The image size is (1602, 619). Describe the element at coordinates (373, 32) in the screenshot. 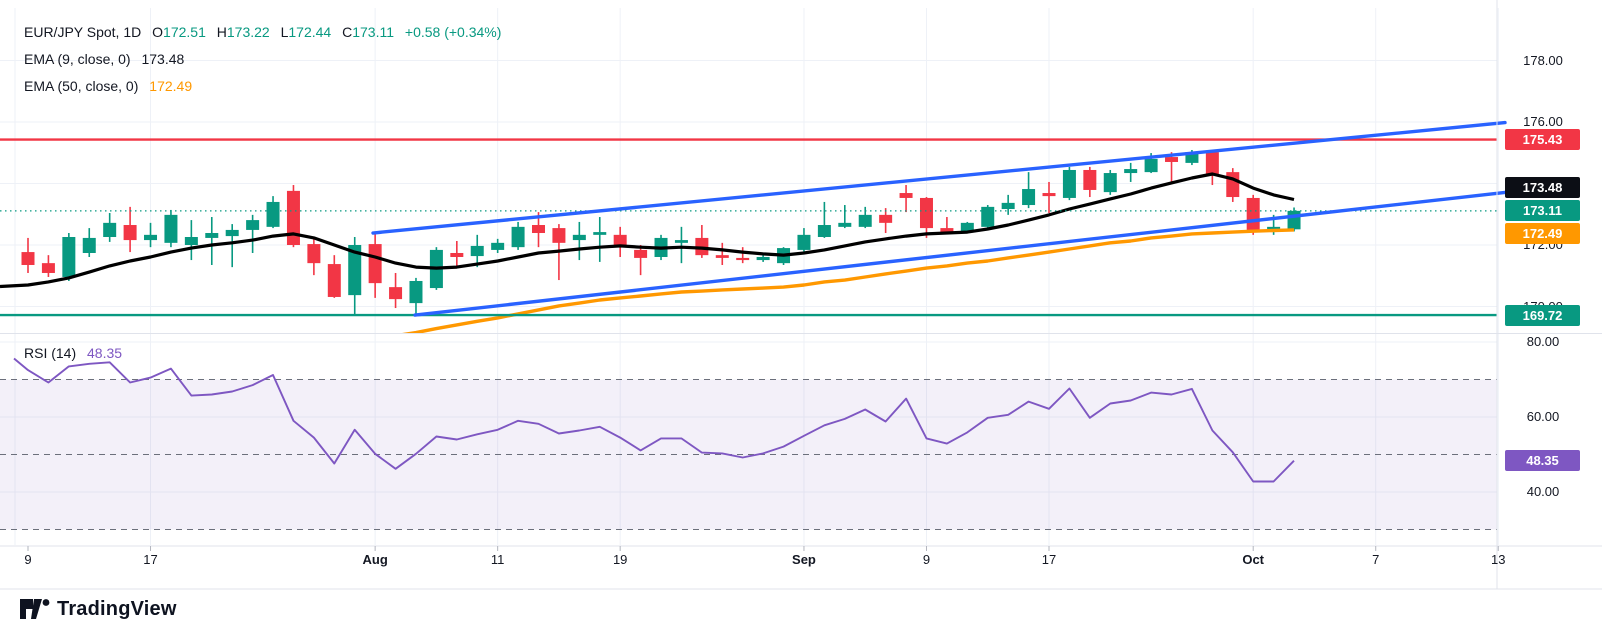

I see `close-value: 173.11` at that location.